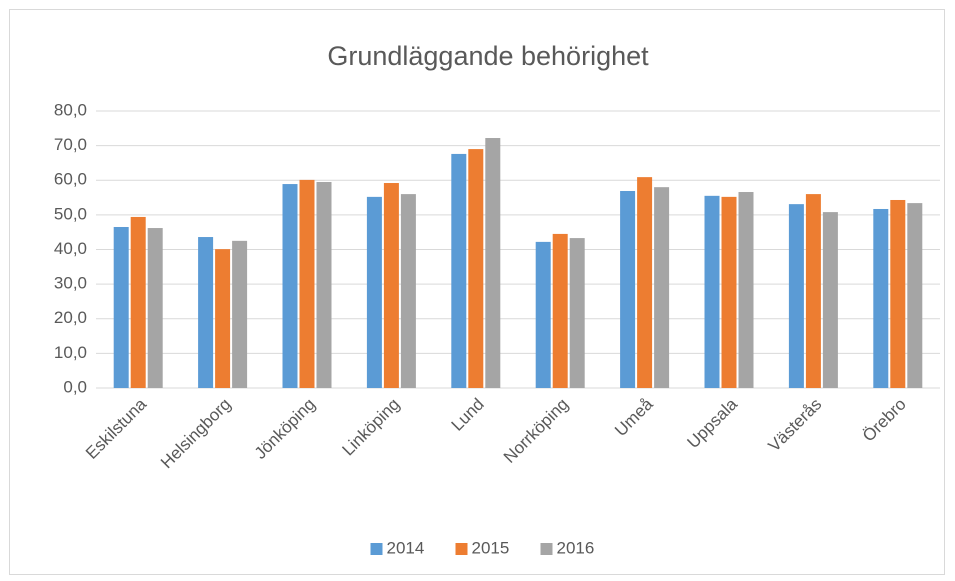 The width and height of the screenshot is (955, 581). I want to click on legend-label: 2015, so click(491, 547).